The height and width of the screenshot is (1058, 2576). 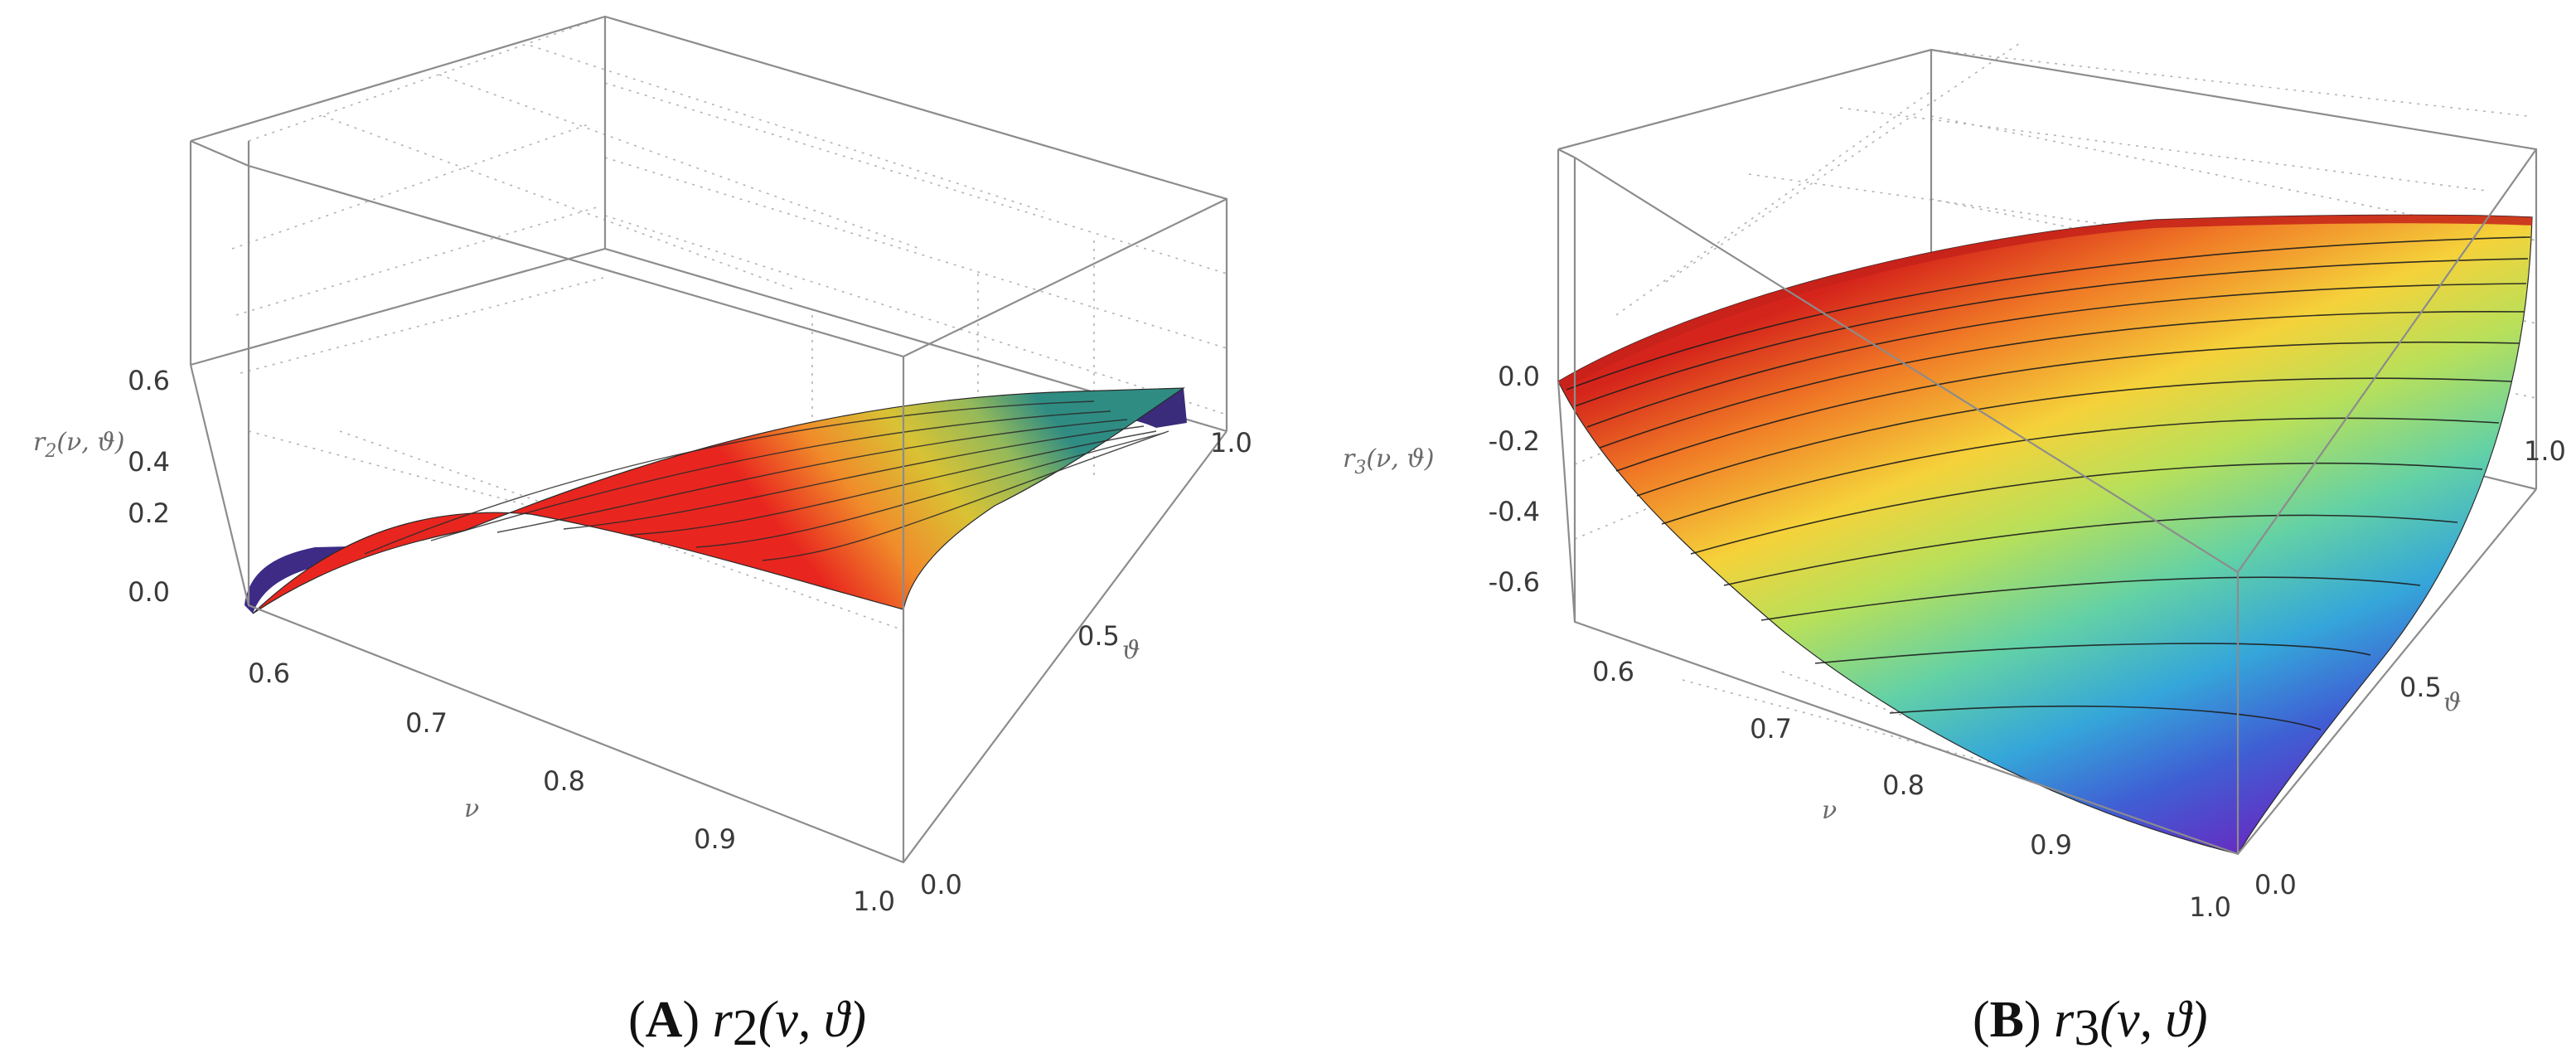 What do you see at coordinates (874, 901) in the screenshot?
I see `panel-a-x-tick: 1.0` at bounding box center [874, 901].